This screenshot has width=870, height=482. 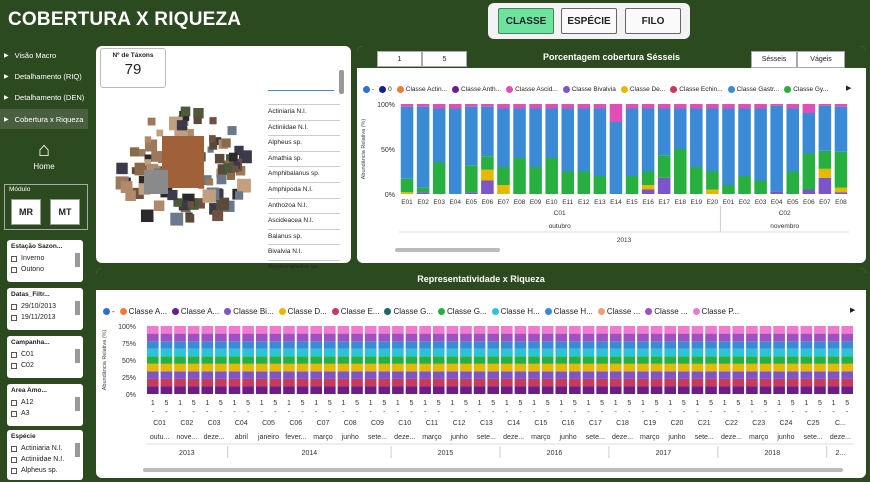 What do you see at coordinates (65, 212) in the screenshot?
I see `module-mt-button: MT` at bounding box center [65, 212].